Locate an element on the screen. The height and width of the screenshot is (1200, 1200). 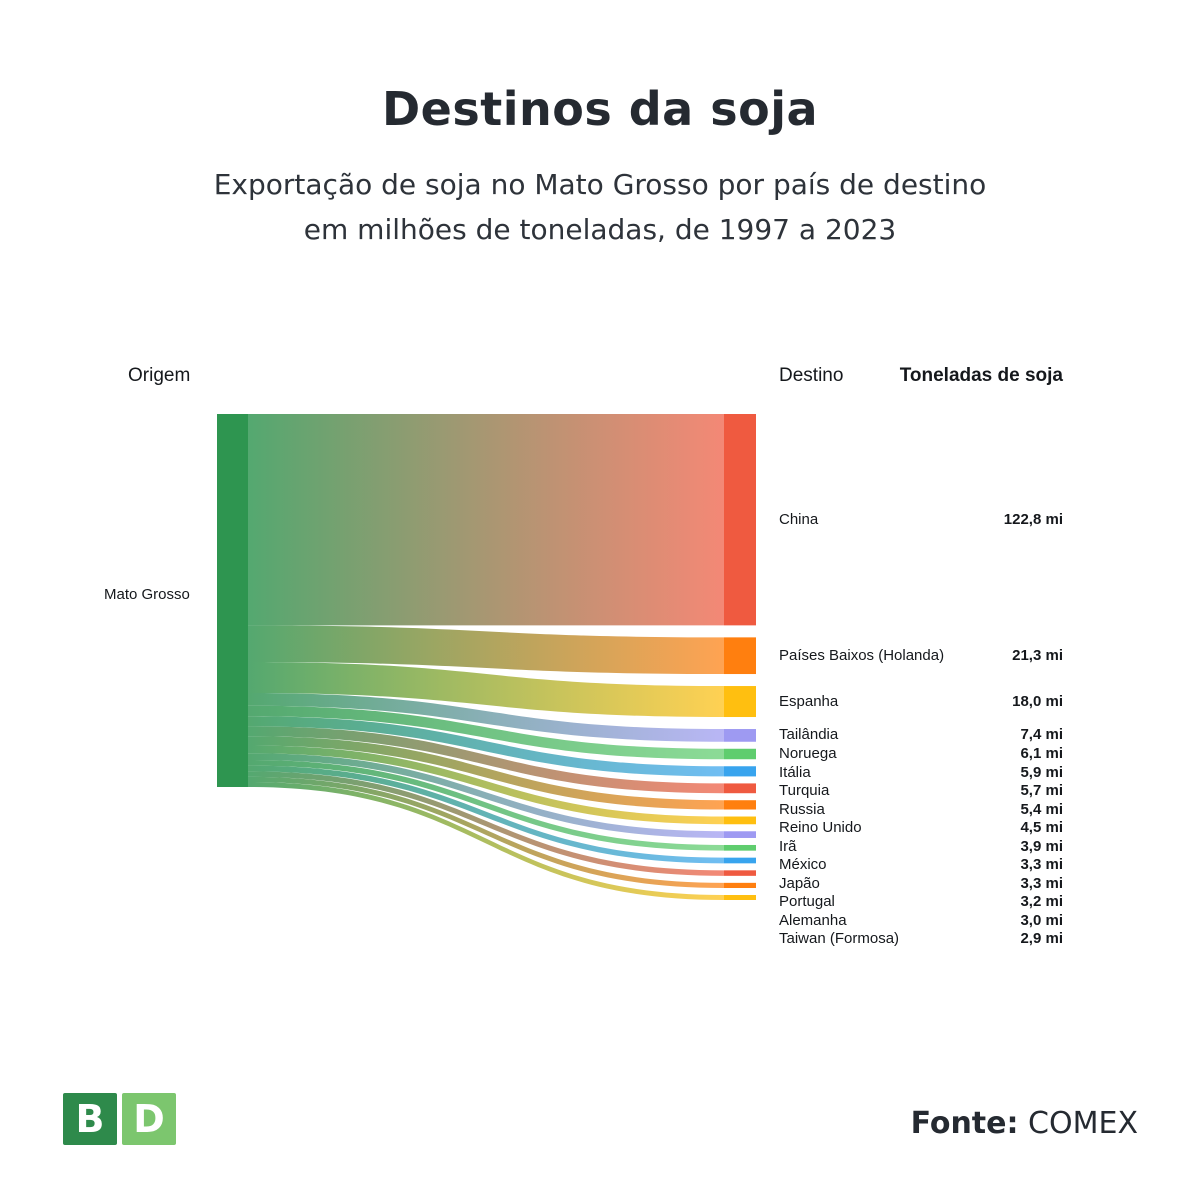
dest-label-paises-baixos-holanda: Países Baixos (Holanda) is located at coordinates (862, 655).